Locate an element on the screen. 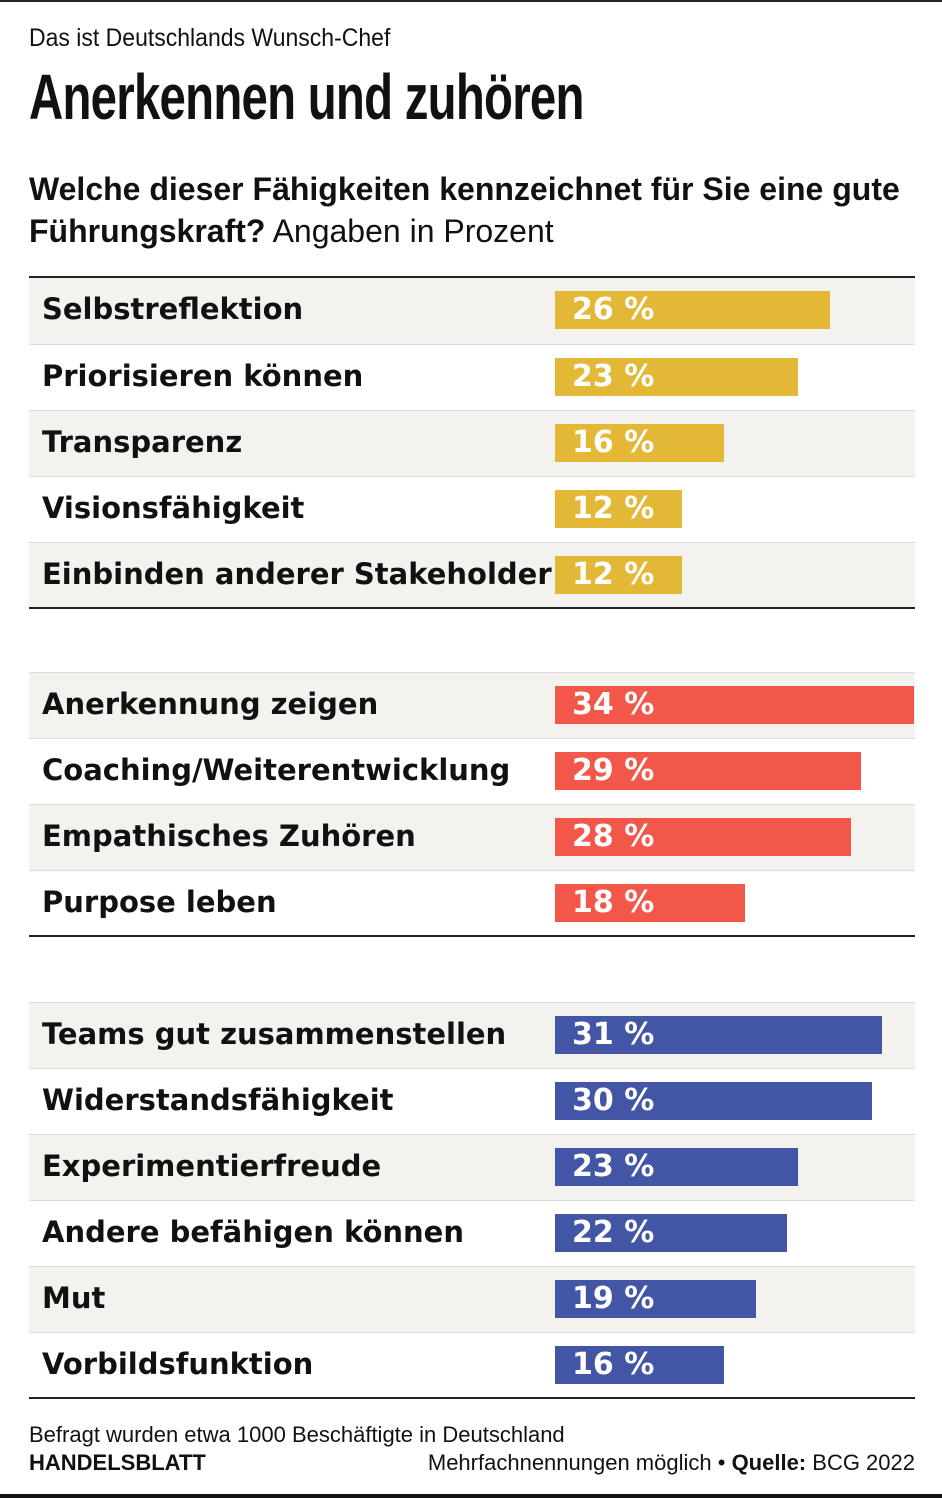 This screenshot has height=1498, width=942. bar-row: Mut 19 % is located at coordinates (472, 1299).